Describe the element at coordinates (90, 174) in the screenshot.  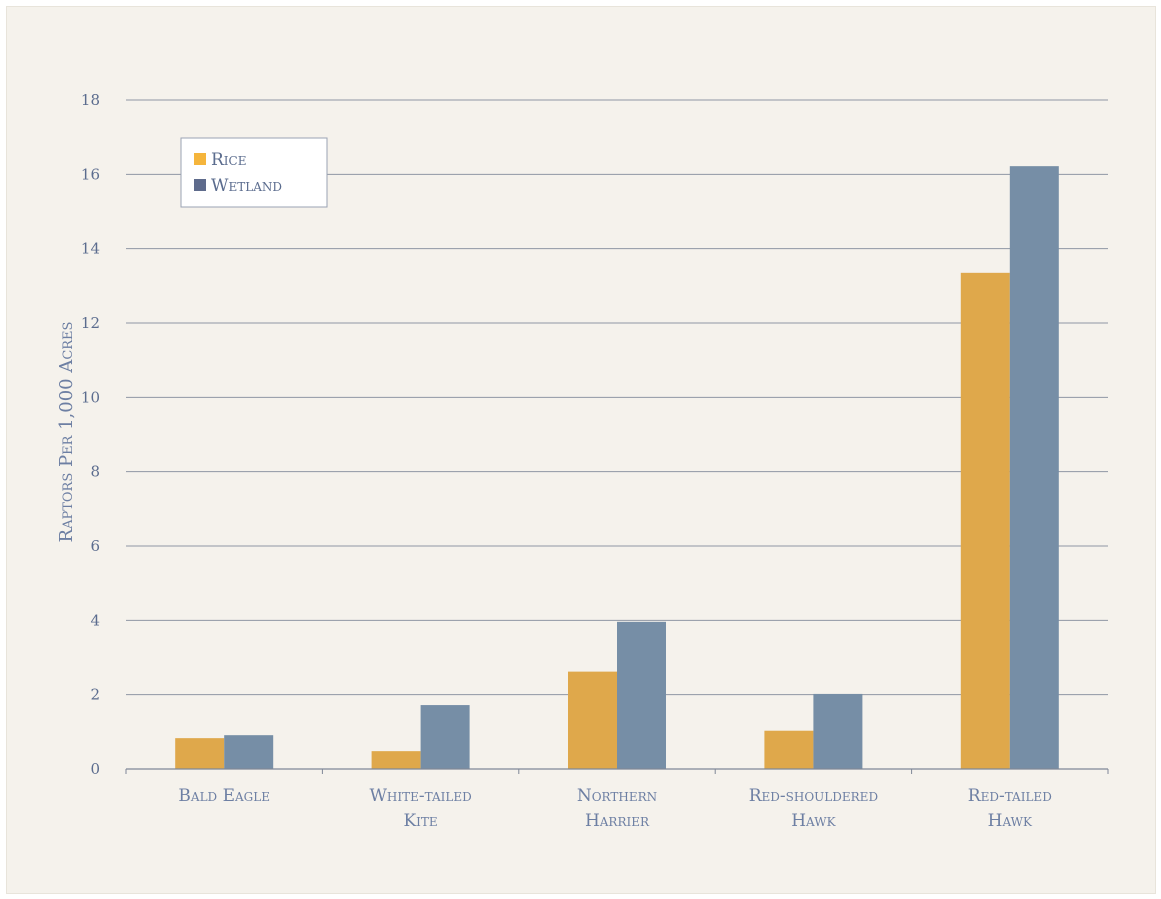
I see `y-tick-label: 16` at that location.